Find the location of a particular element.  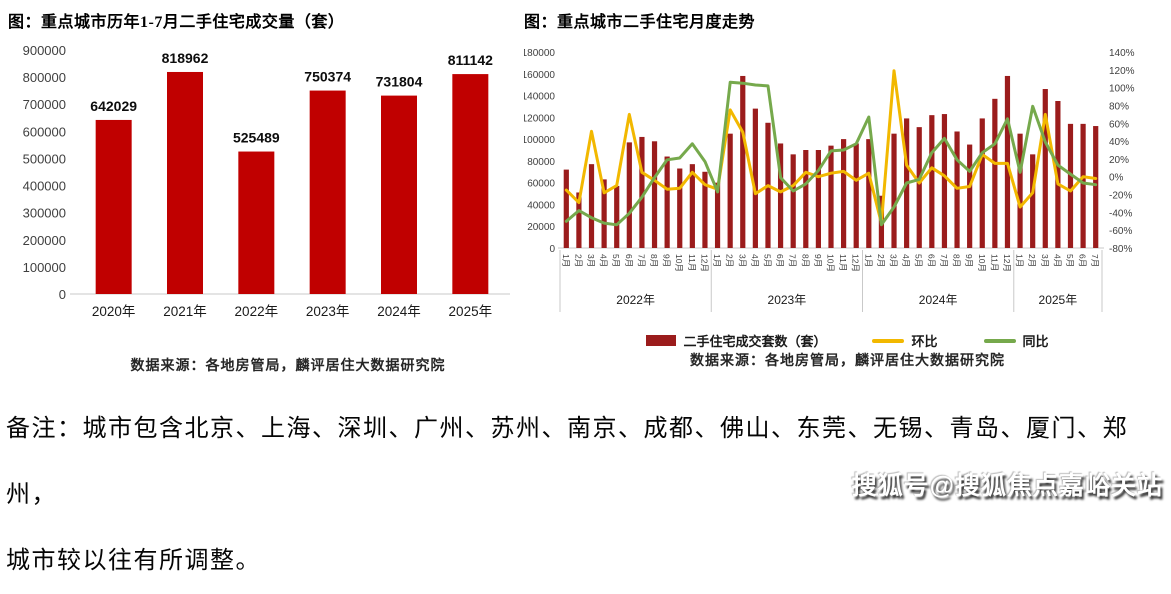

watermark: 搜狐号@搜狐焦点嘉峪关站 is located at coordinates (1007, 486).